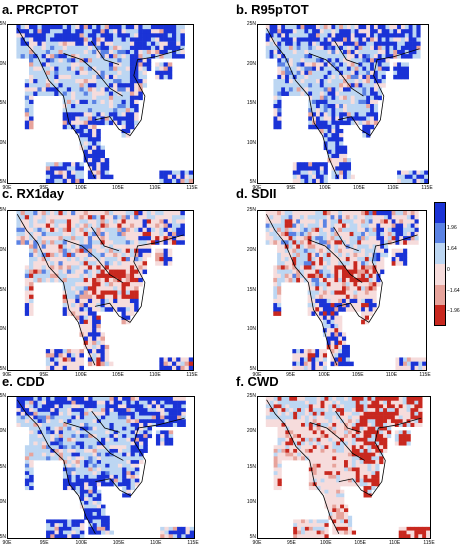 The width and height of the screenshot is (462, 550). Describe the element at coordinates (251, 142) in the screenshot. I see `y-tick-label: 10N` at that location.